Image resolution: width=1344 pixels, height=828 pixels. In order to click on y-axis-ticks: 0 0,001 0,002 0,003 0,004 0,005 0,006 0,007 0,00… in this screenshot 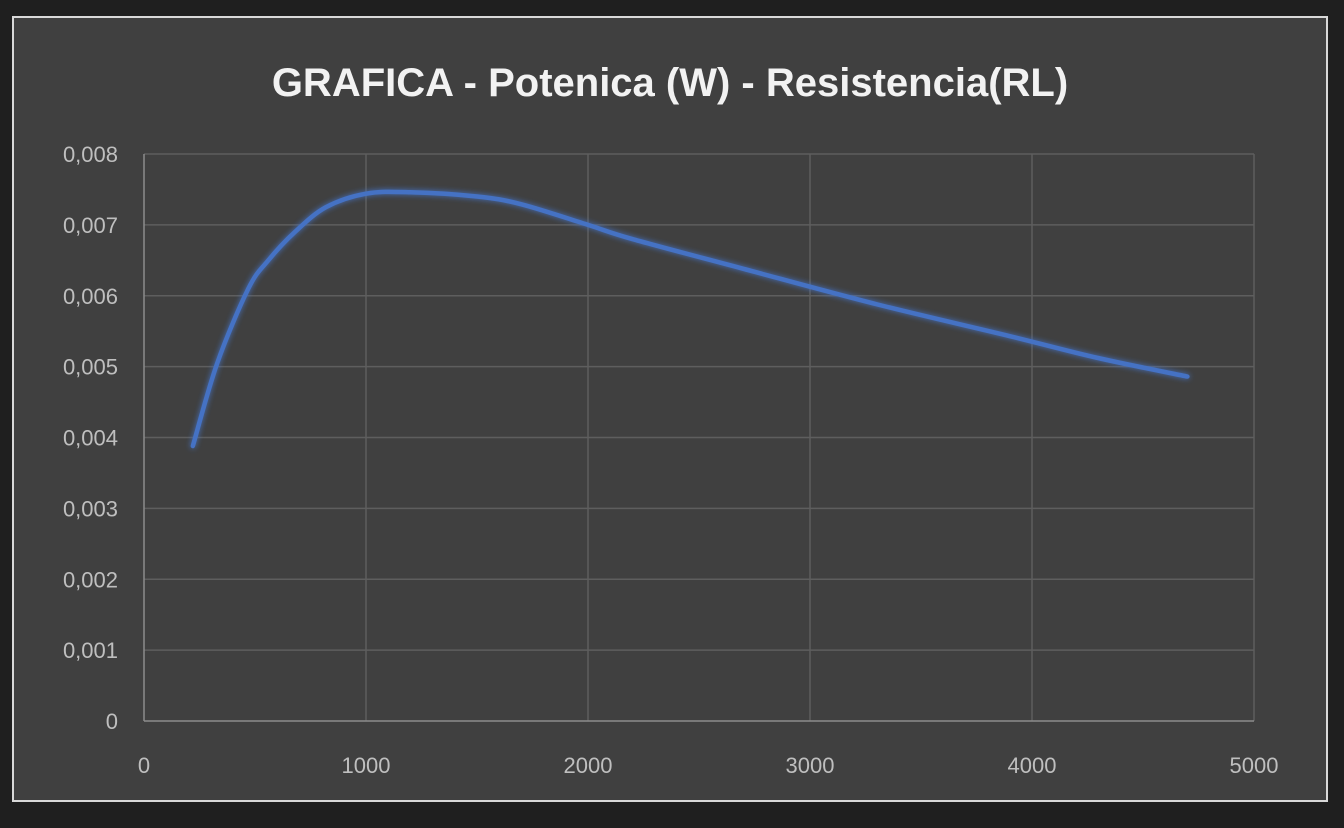, I will do `click(90, 438)`.